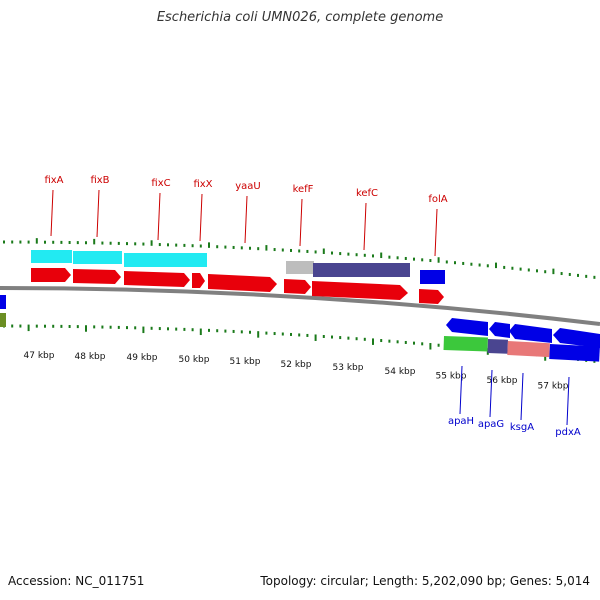  What do you see at coordinates (3, 320) in the screenshot?
I see `gene-arrow-left-edge` at bounding box center [3, 320].